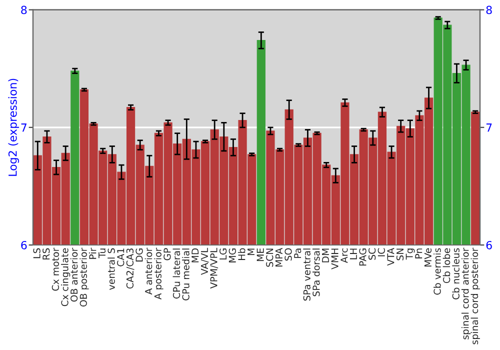  Describe the element at coordinates (159, 274) in the screenshot. I see `x-tick-label: A posterior` at that location.